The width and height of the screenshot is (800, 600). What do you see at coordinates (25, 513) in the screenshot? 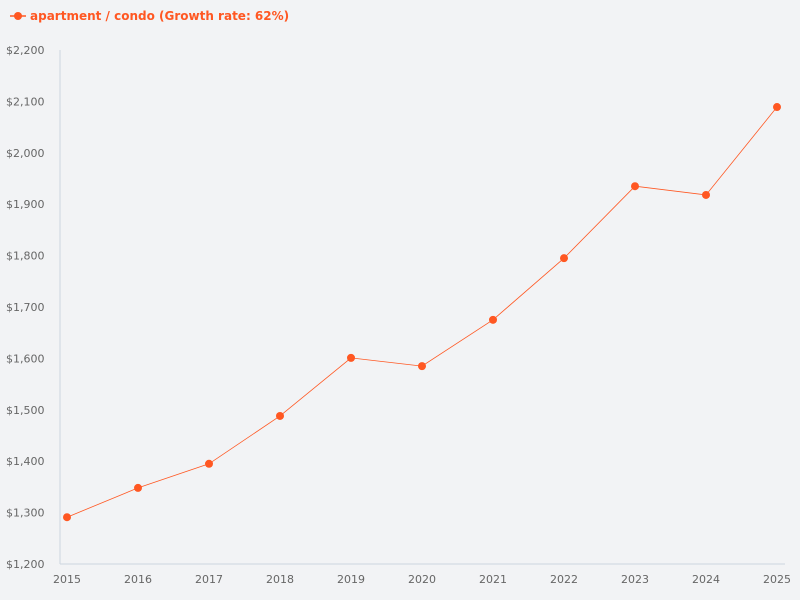
I see `y-tick-label: $1,300` at bounding box center [25, 513].